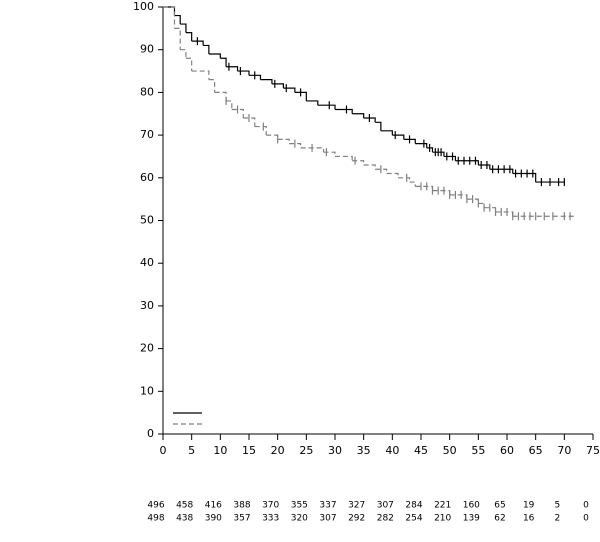 The height and width of the screenshot is (542, 600). I want to click on x-tick-label: 5, so click(191, 450).